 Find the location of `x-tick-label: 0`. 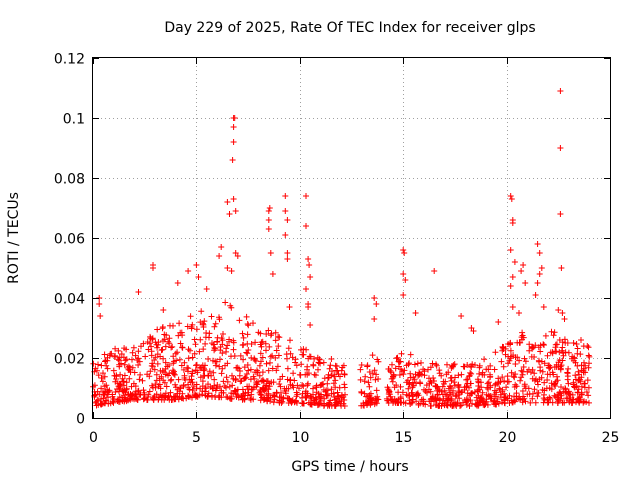

x-tick-label: 0 is located at coordinates (93, 438).